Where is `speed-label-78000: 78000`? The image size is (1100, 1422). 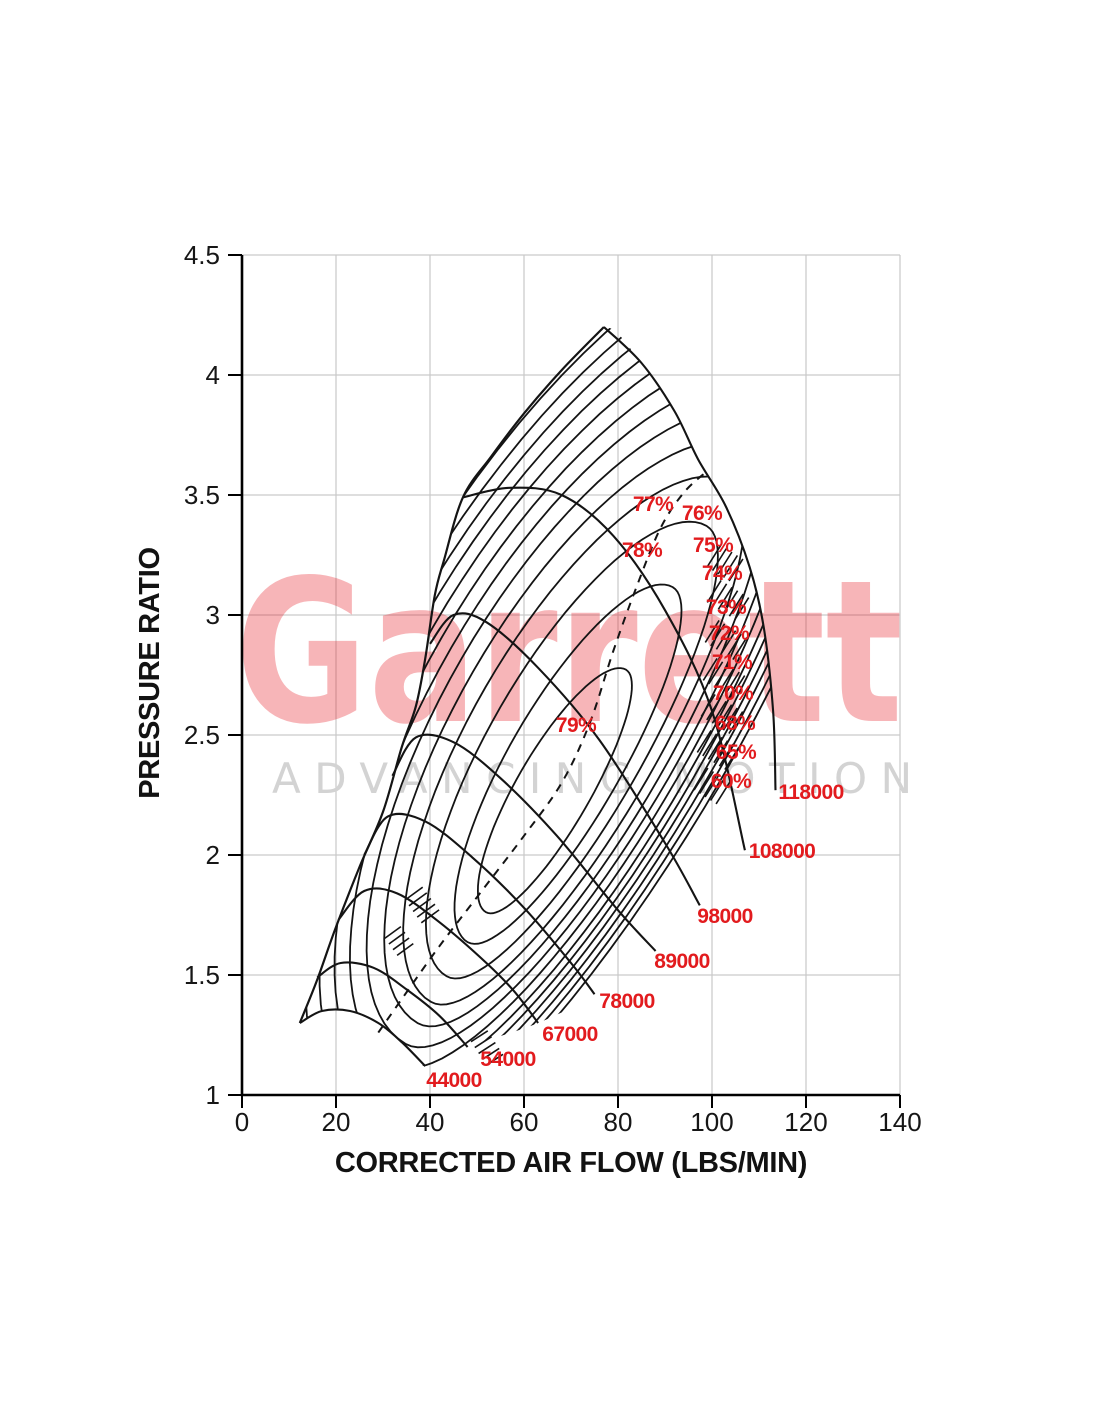
speed-label-78000: 78000 is located at coordinates (626, 1001).